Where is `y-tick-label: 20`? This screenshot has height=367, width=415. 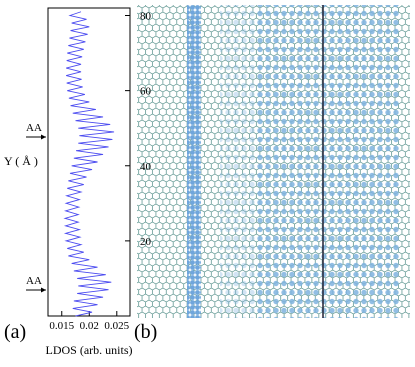 y-tick-label: 20 is located at coordinates (146, 242).